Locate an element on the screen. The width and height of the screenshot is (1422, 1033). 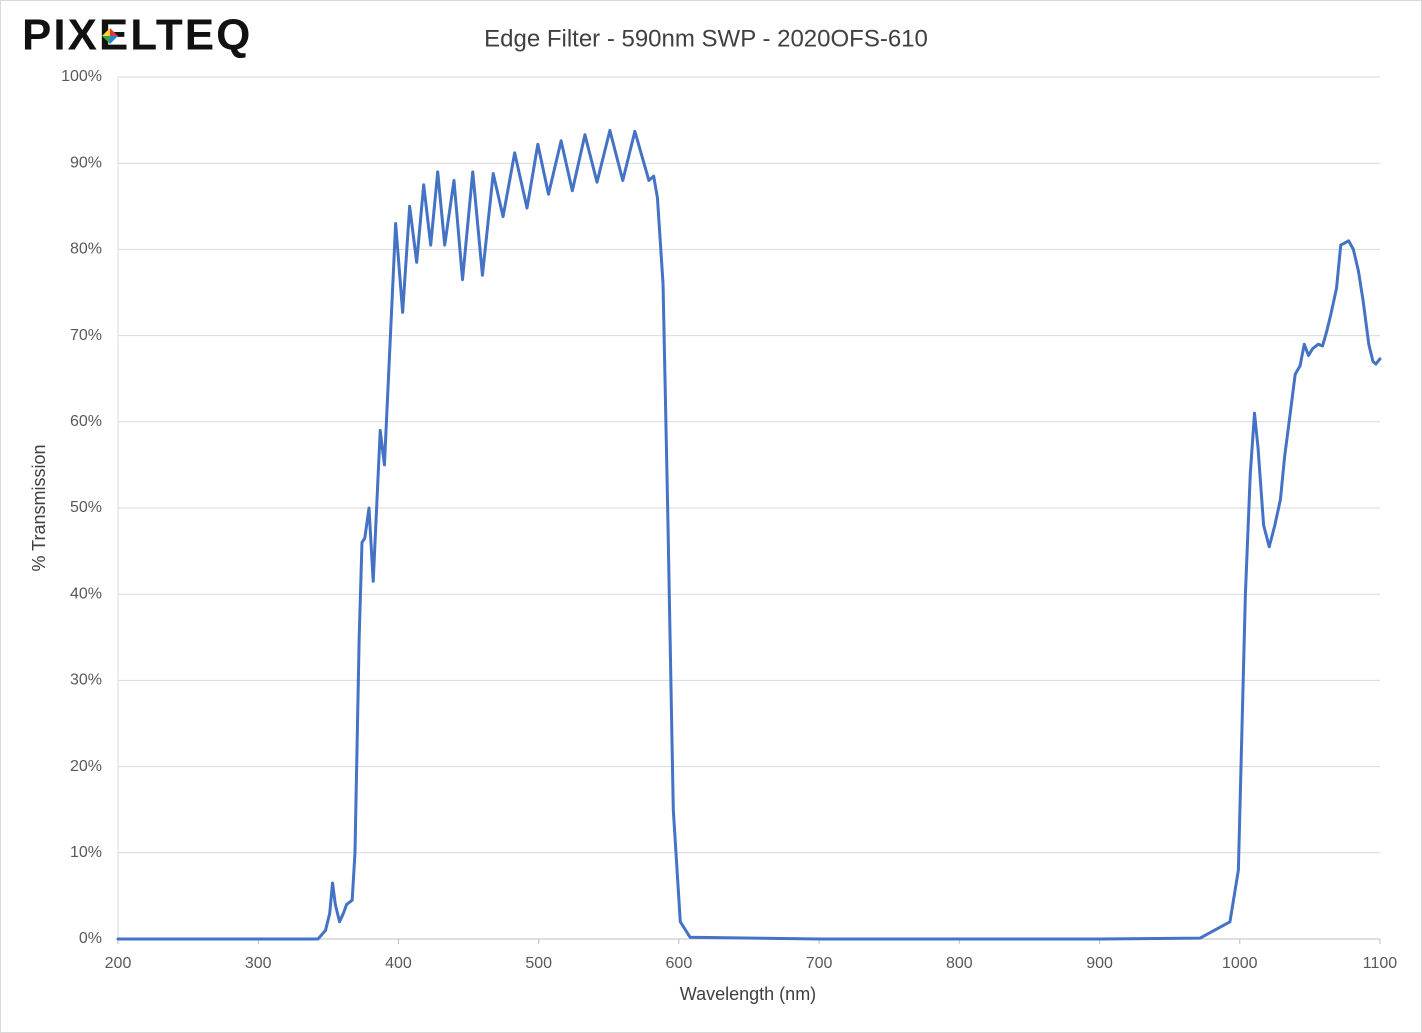
x-tick-label: 500 is located at coordinates (538, 963).